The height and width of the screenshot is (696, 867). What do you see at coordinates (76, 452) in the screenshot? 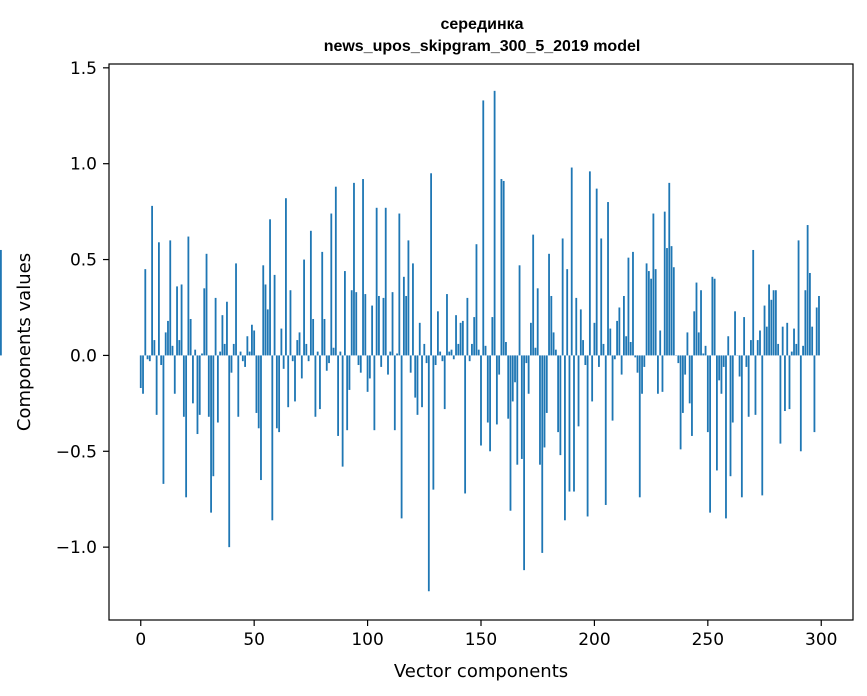
I see `y-tick-label: −0.5` at bounding box center [76, 452].